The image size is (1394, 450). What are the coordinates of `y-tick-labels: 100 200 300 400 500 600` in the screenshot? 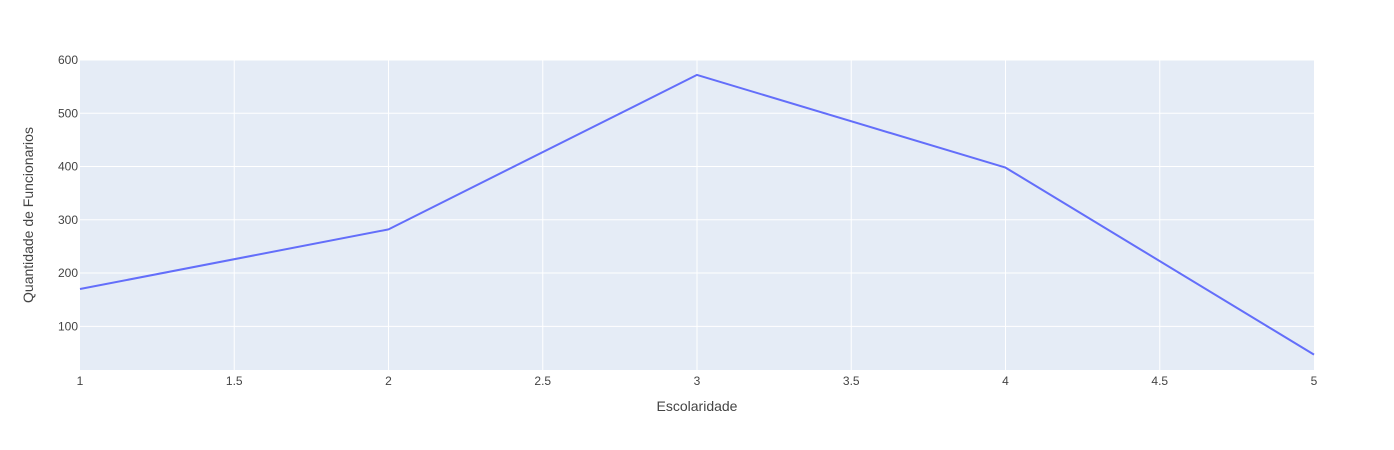 It's located at (68, 193).